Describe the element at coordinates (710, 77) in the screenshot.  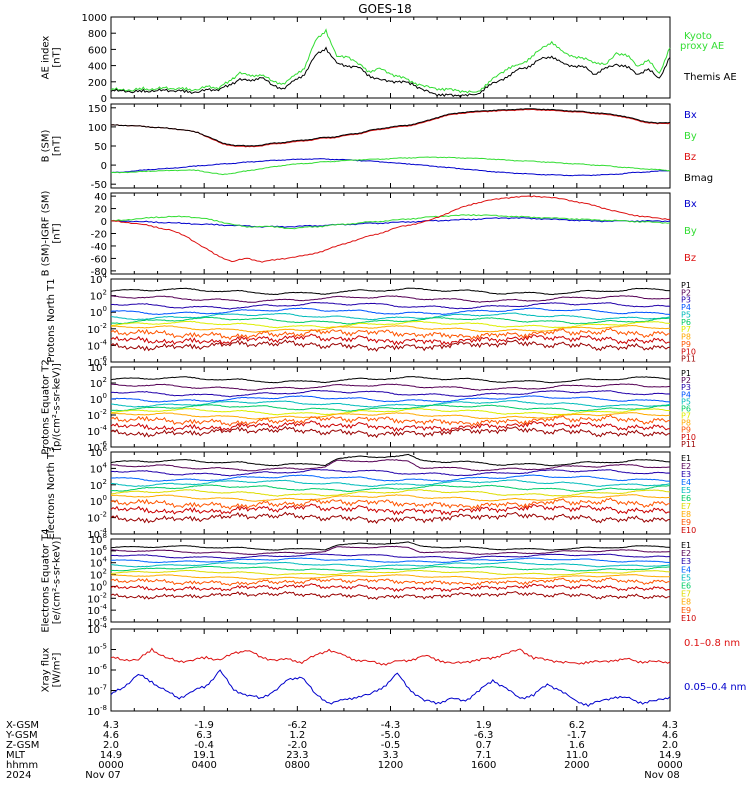
I see `ae-legend-themis: Themis AE` at that location.